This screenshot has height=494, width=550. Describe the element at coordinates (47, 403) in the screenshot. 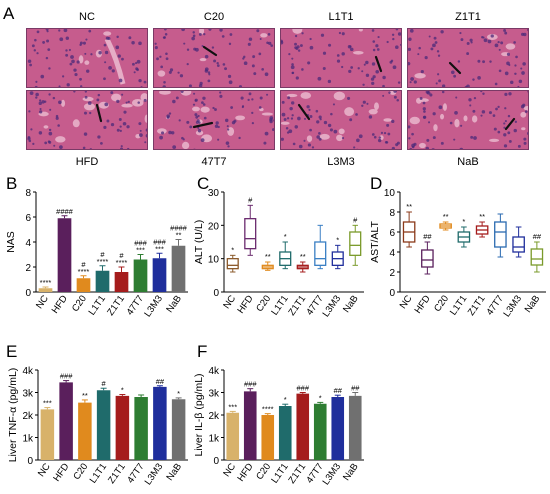

I see `significance-label: ***` at that location.